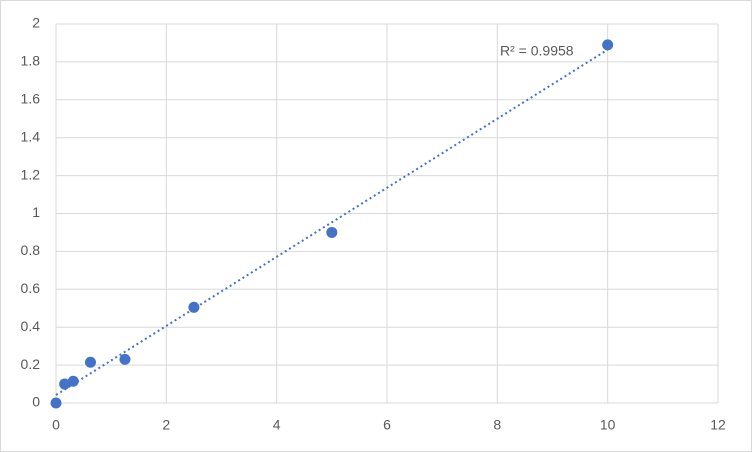 Image resolution: width=752 pixels, height=452 pixels. I want to click on x-tick-label: 10, so click(608, 425).